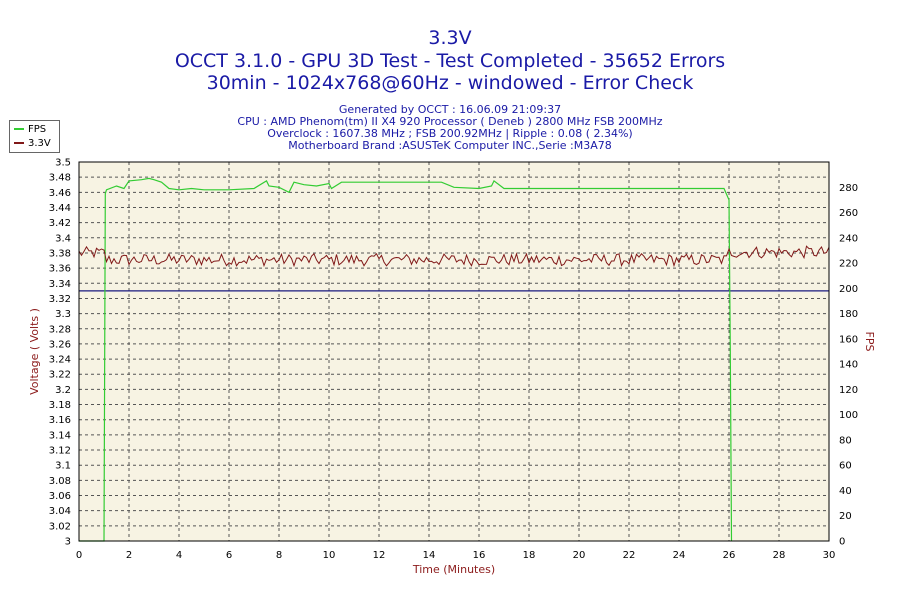 The image size is (900, 600). What do you see at coordinates (60, 208) in the screenshot?
I see `y-left-tick-label: 3.44` at bounding box center [60, 208].